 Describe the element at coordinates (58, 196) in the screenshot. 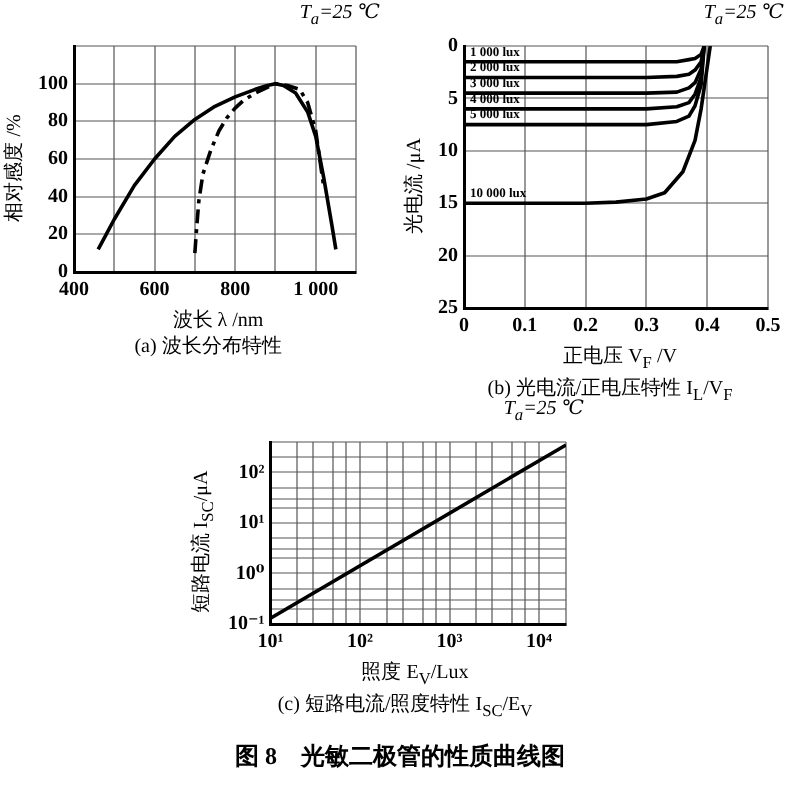

I see `y-tick-label: 40` at that location.